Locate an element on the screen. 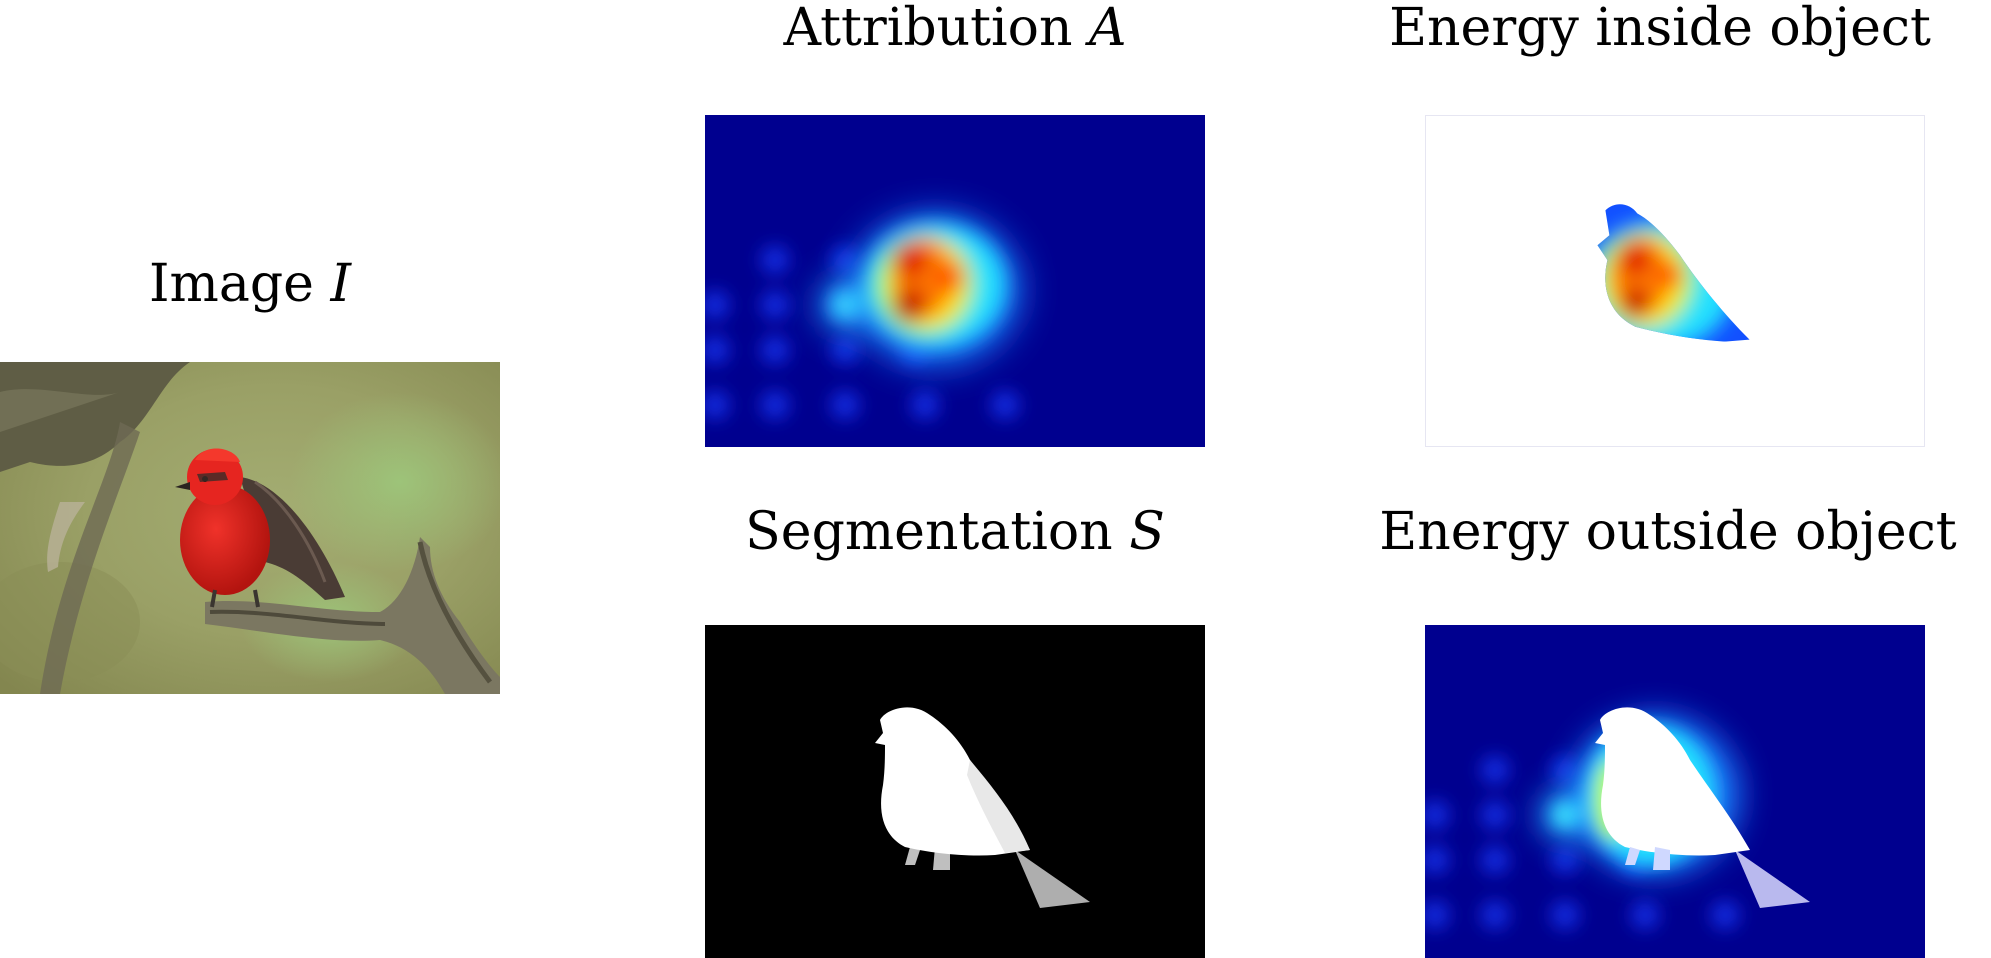 The image size is (1991, 958). energy-outside-panel is located at coordinates (1675, 791).